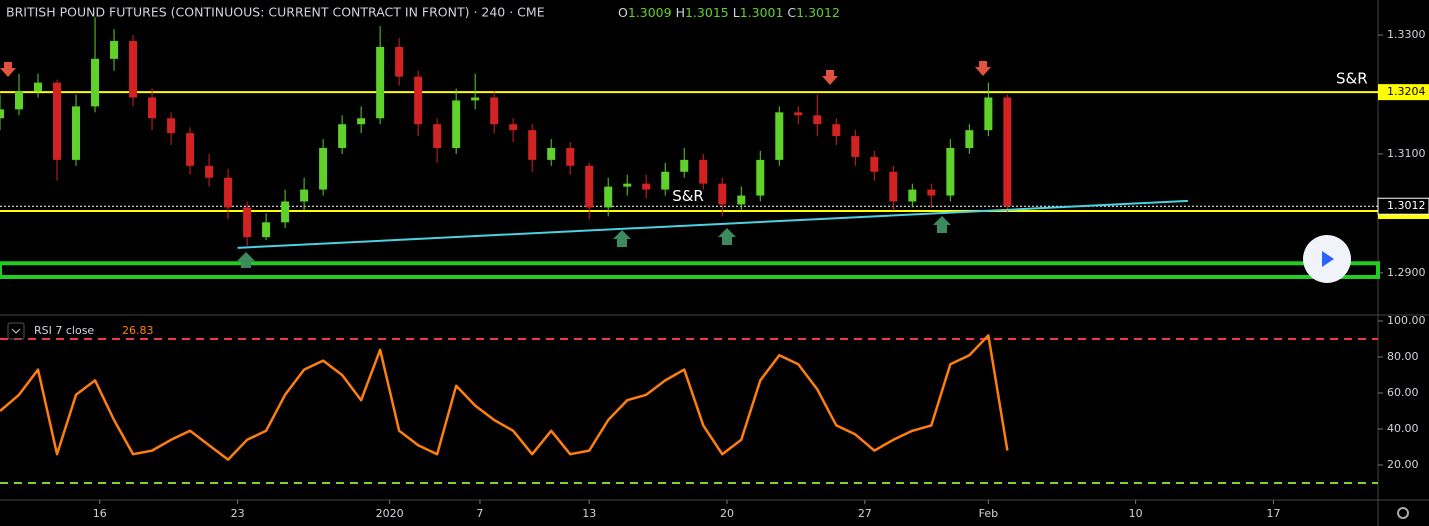 The image size is (1429, 526). I want to click on ohlc-label: C, so click(791, 12).